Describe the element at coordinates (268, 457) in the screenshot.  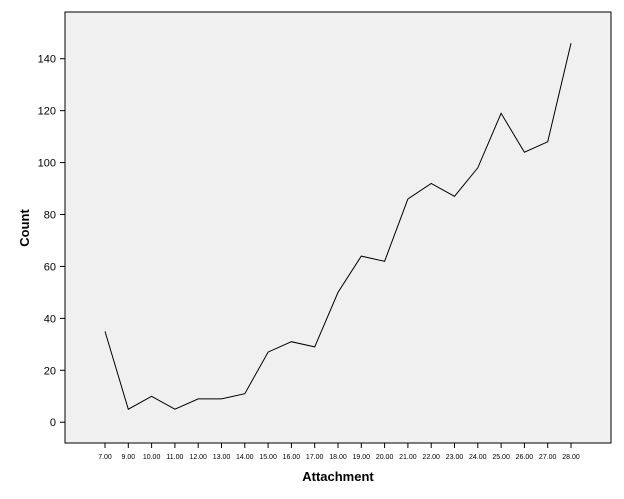
I see `x-tick-label: 15.00` at that location.